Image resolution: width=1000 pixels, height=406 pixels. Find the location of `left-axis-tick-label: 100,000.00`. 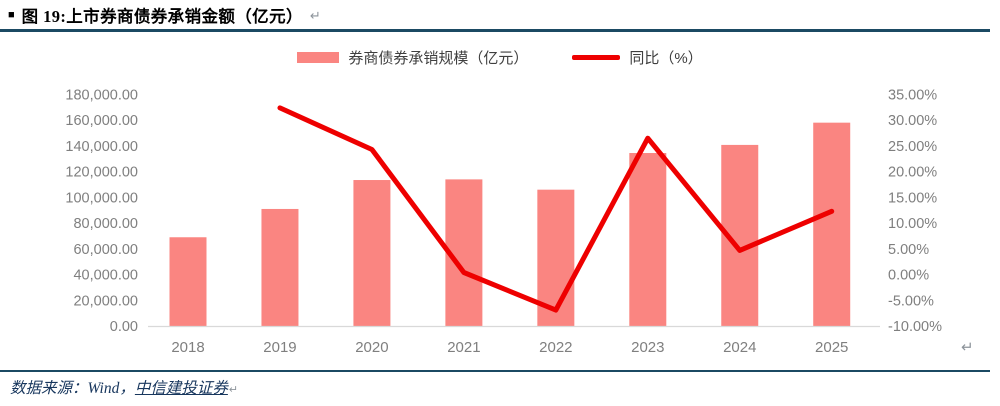

left-axis-tick-label: 100,000.00 is located at coordinates (101, 198).